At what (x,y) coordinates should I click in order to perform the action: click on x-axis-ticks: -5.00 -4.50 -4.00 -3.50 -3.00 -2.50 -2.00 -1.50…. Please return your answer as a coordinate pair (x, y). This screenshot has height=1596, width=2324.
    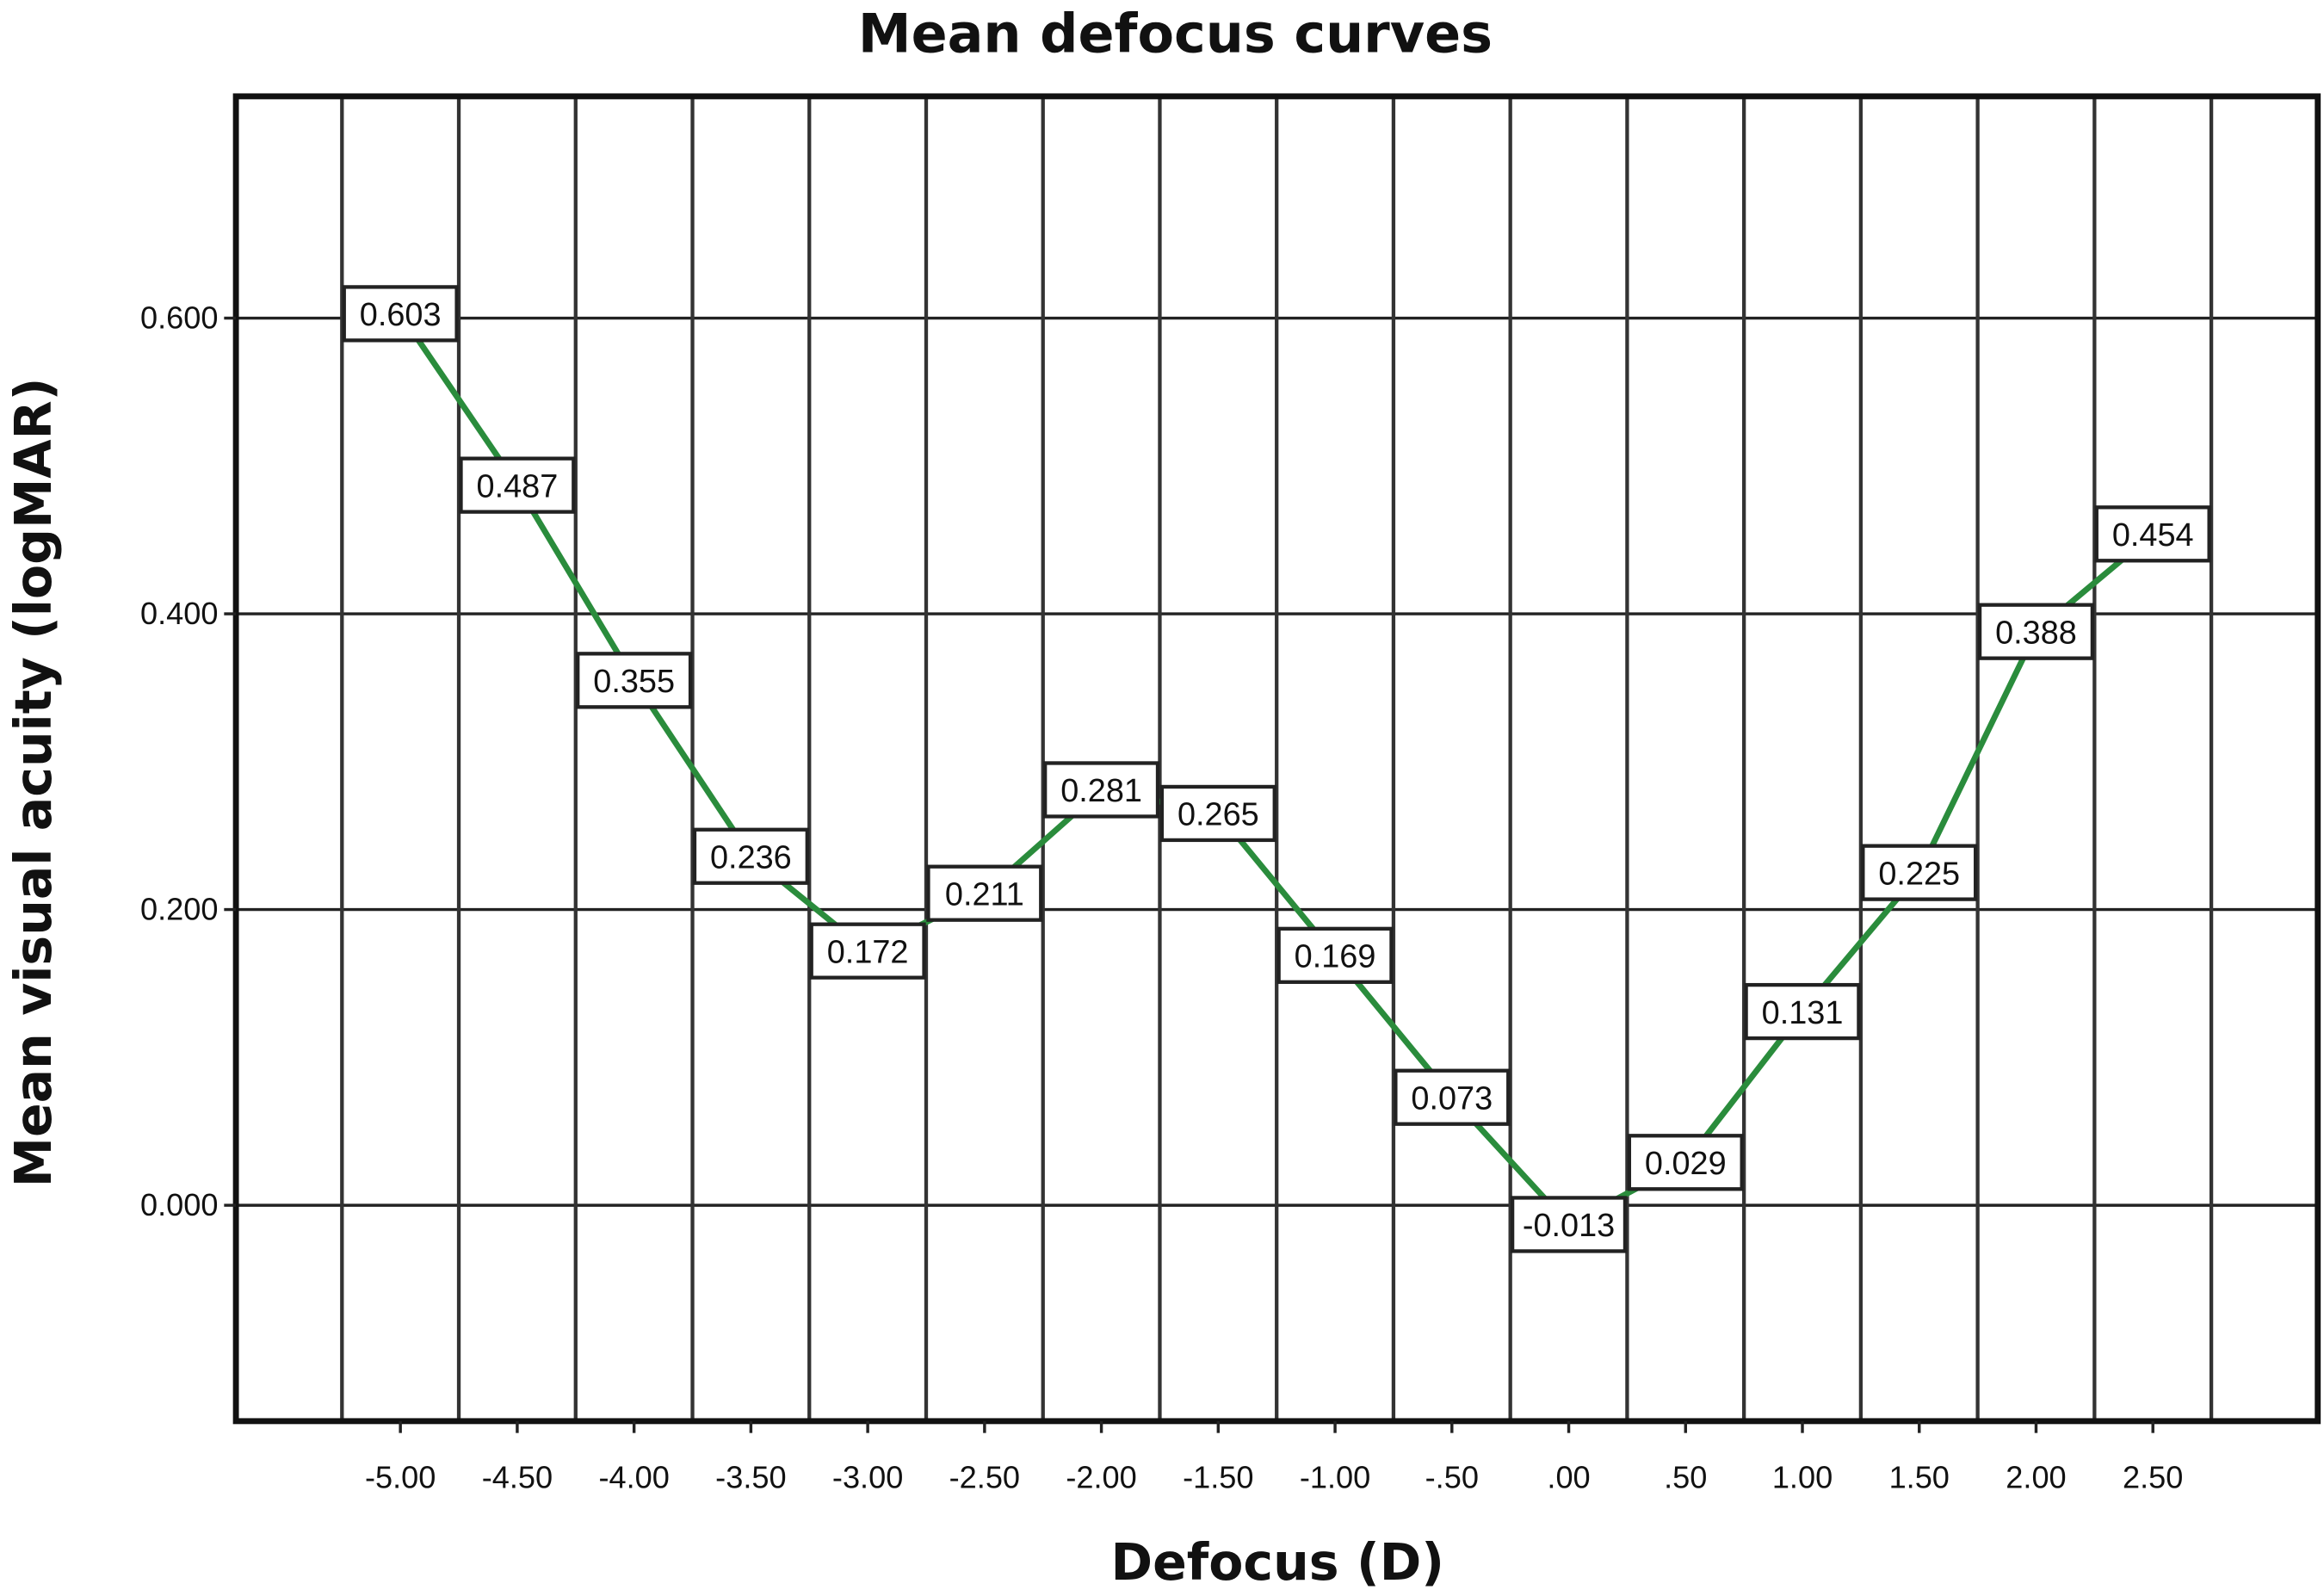
    Looking at the image, I should click on (1274, 1457).